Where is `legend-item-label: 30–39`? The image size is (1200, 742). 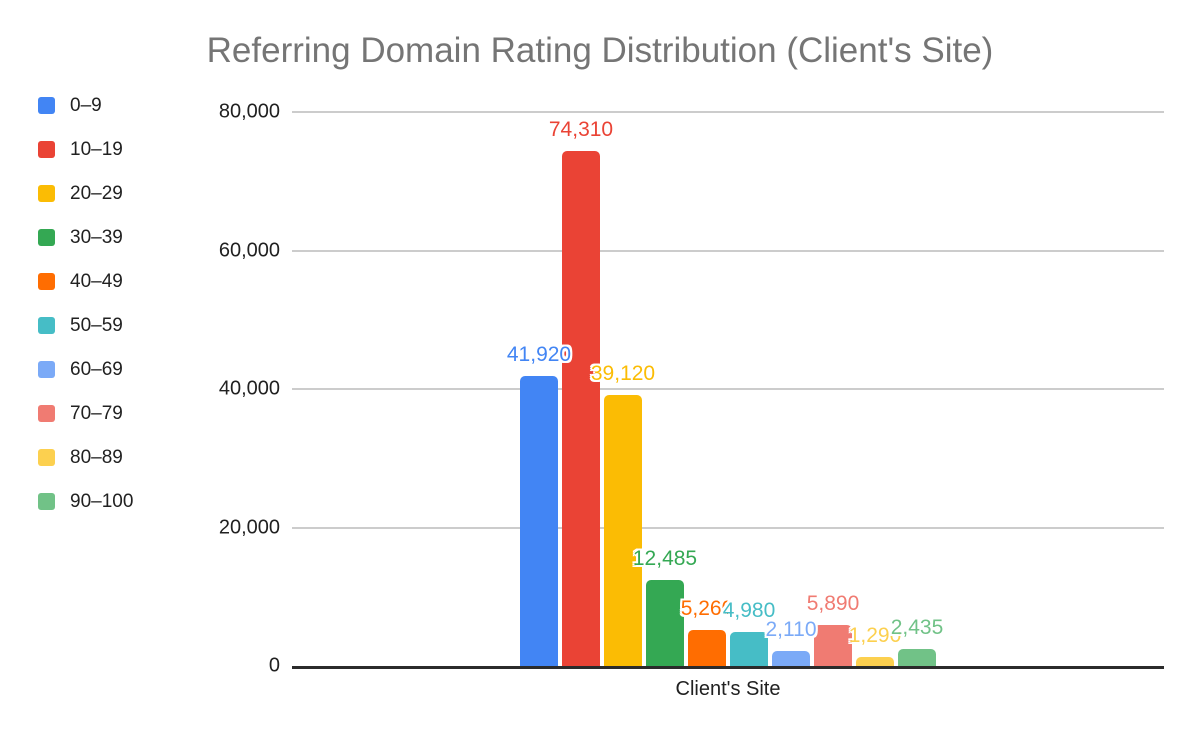 legend-item-label: 30–39 is located at coordinates (96, 237).